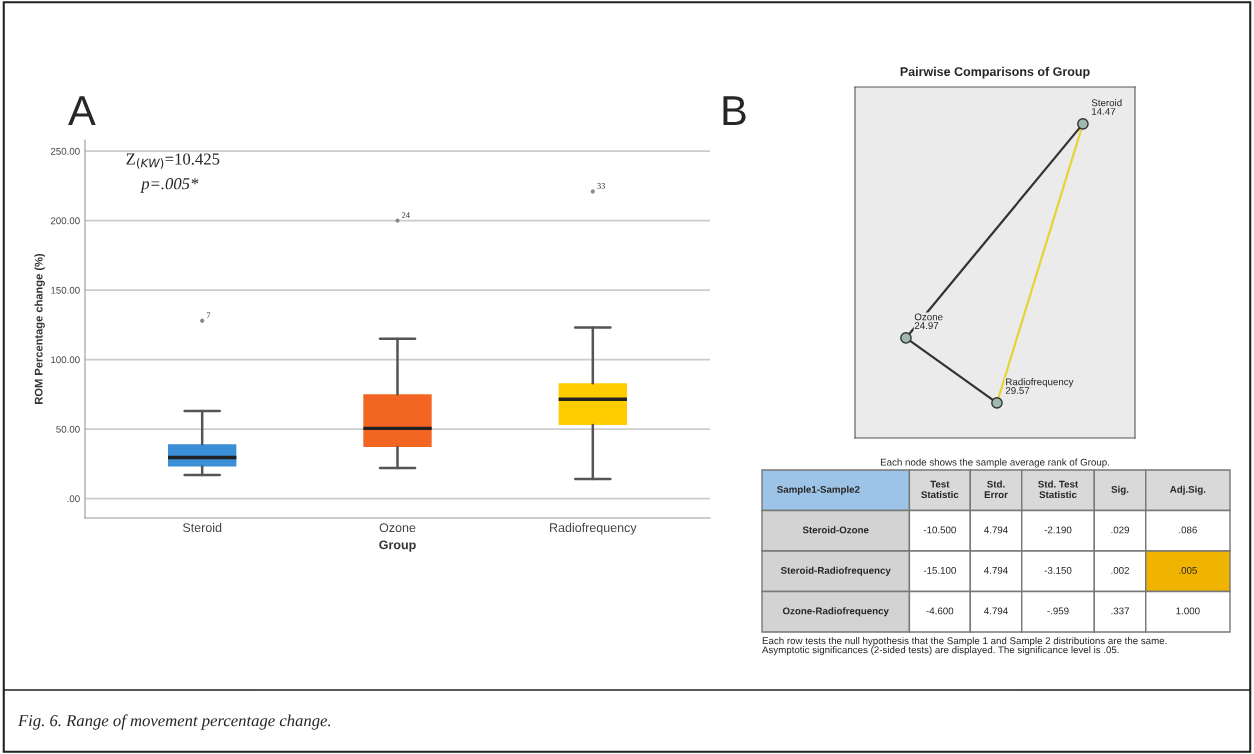 This screenshot has width=1254, height=754. What do you see at coordinates (1120, 530) in the screenshot?
I see `text: .029` at bounding box center [1120, 530].